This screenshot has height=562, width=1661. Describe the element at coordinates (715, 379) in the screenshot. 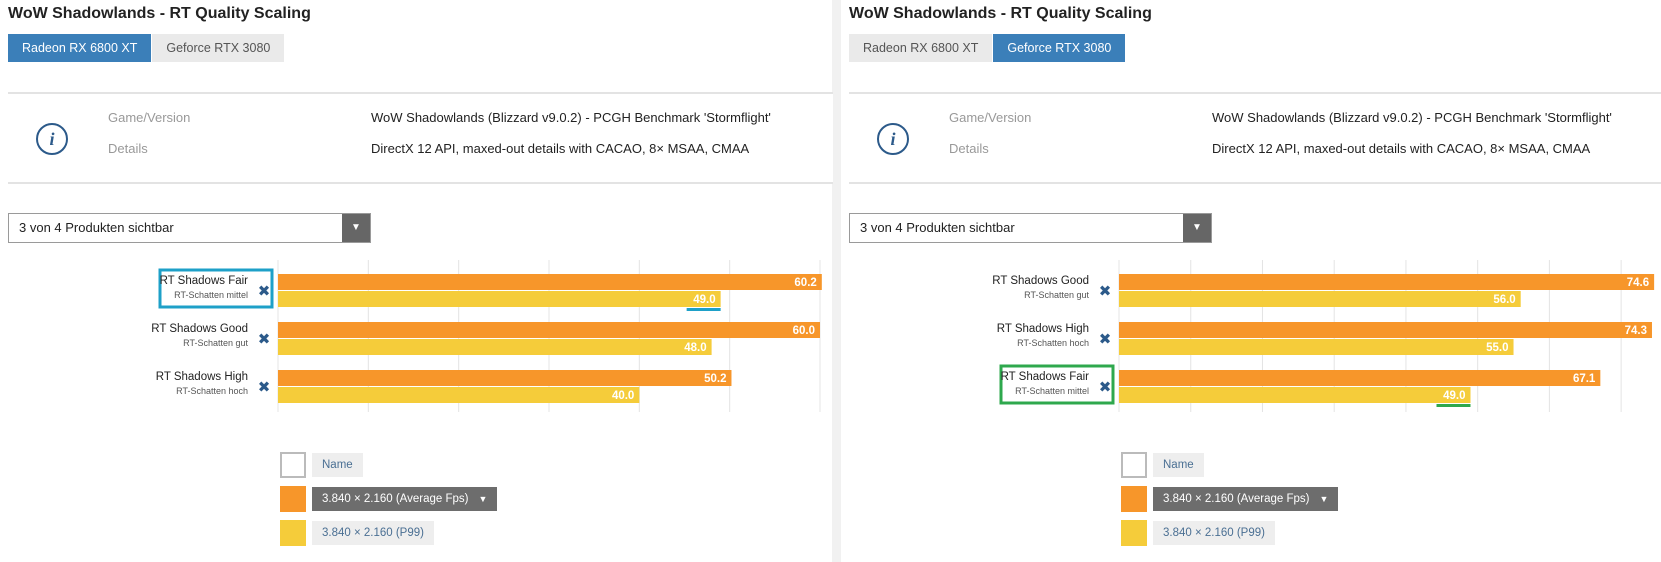

I see `data-label: 50.2` at that location.